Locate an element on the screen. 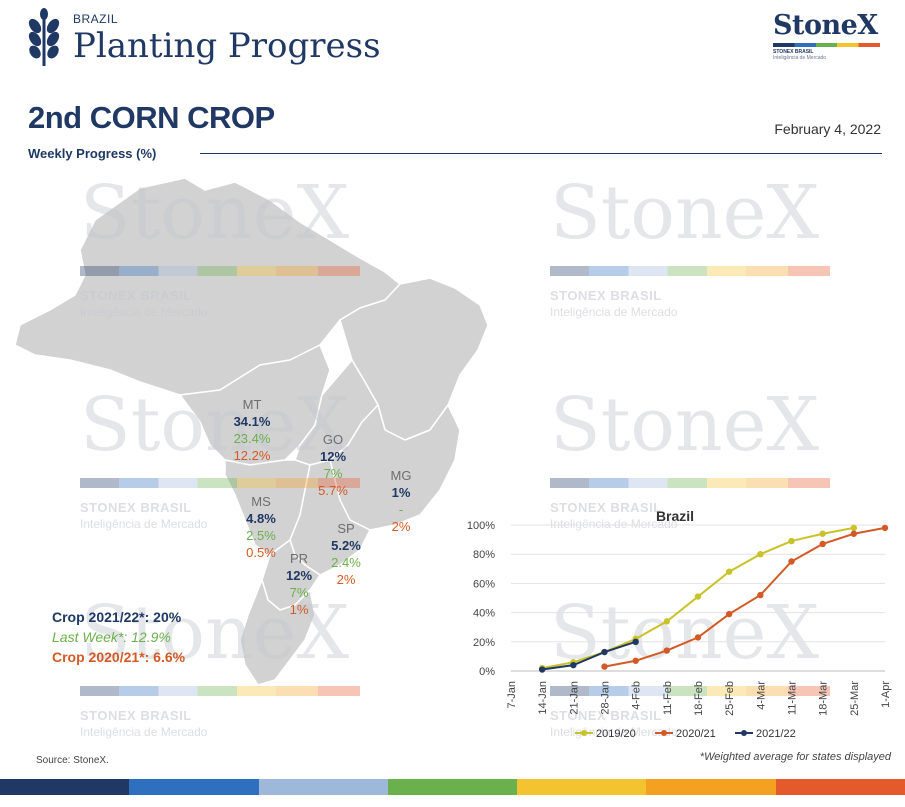  wheat-logo-icon is located at coordinates (44, 38).